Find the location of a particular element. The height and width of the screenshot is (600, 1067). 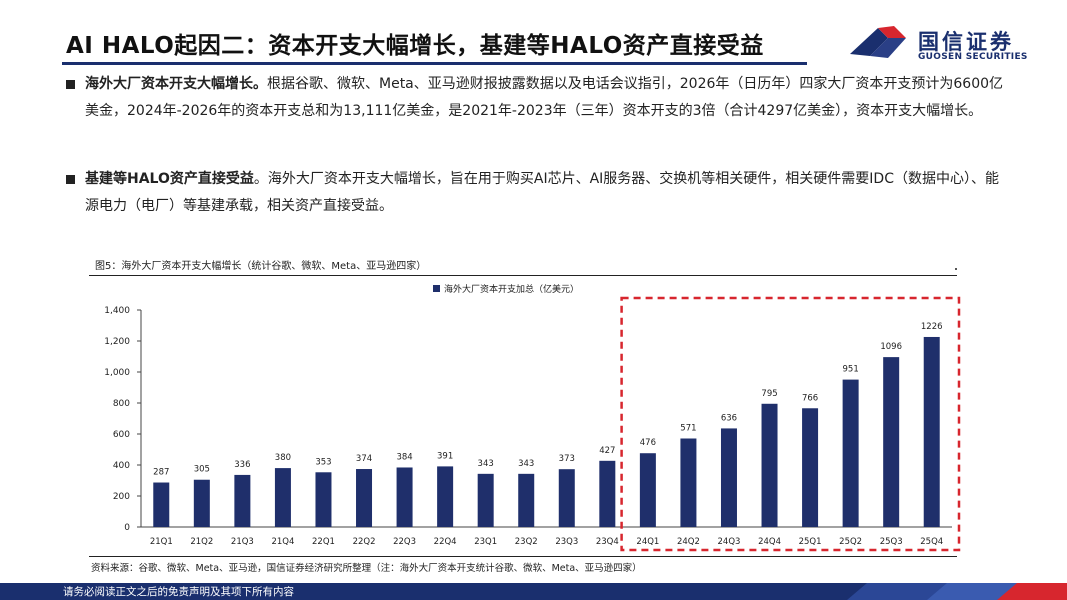

title-underline is located at coordinates (434, 63).